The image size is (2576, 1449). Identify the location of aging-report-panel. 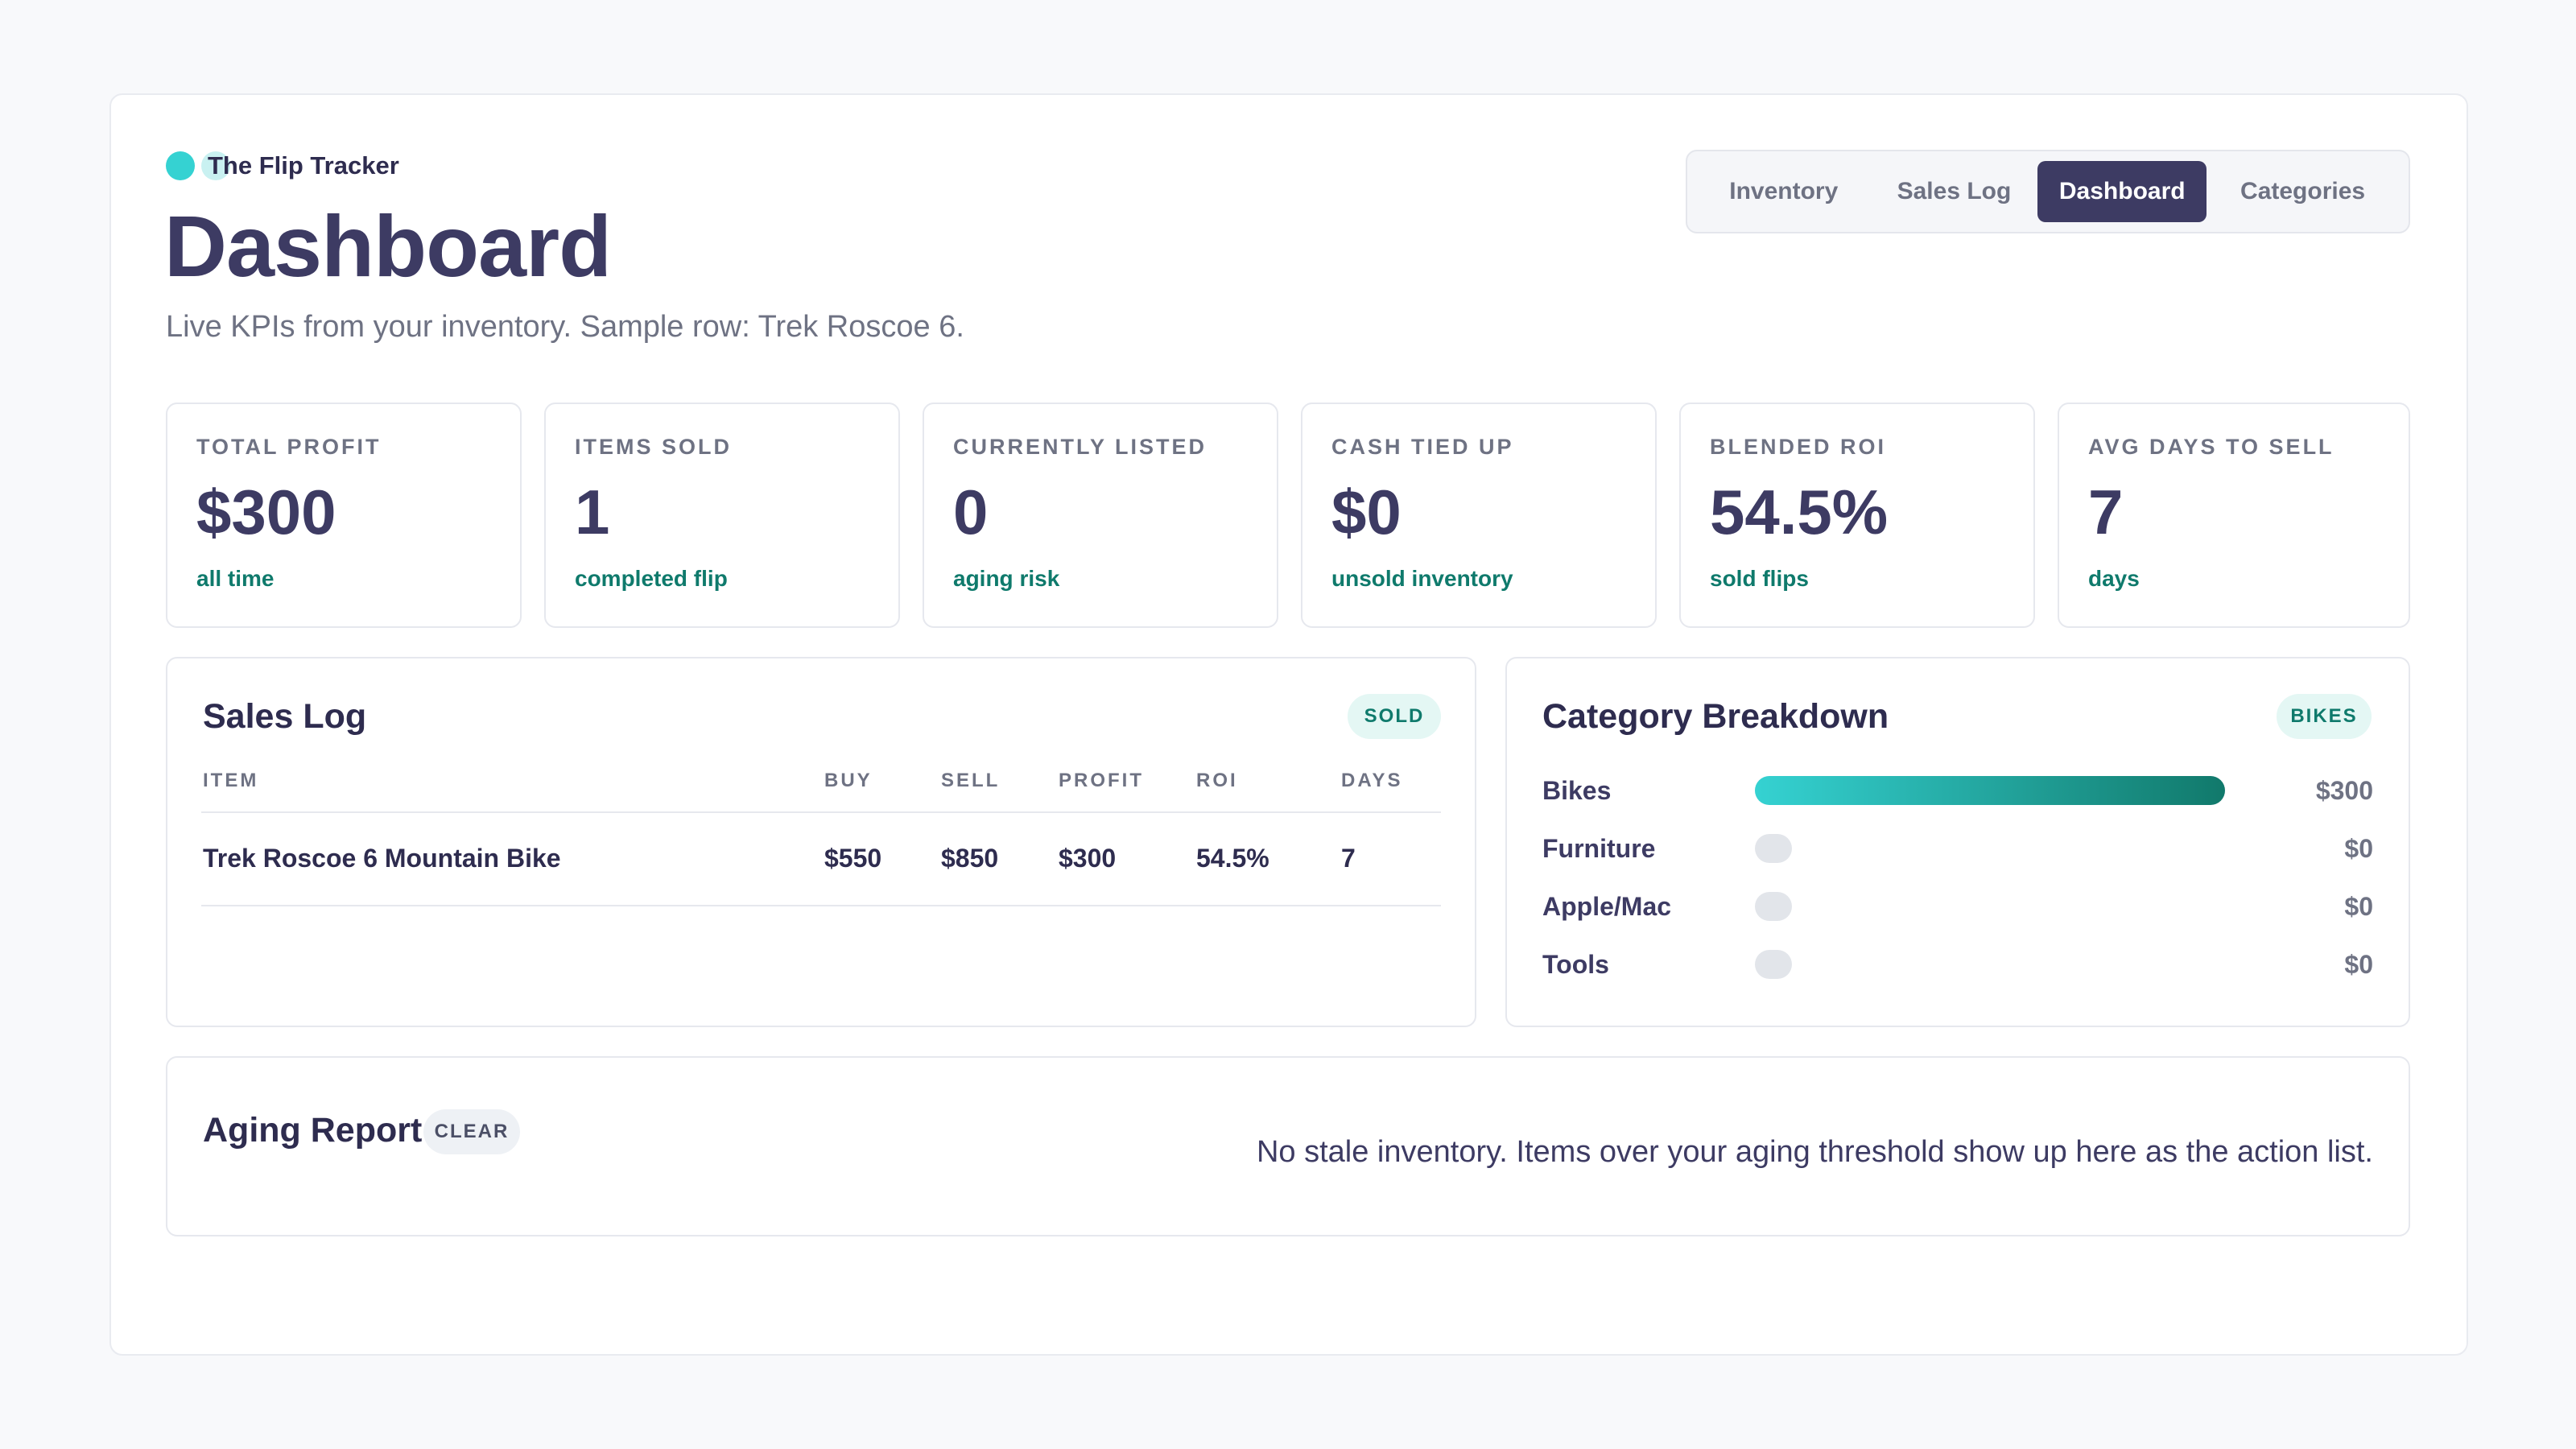
(1288, 1146).